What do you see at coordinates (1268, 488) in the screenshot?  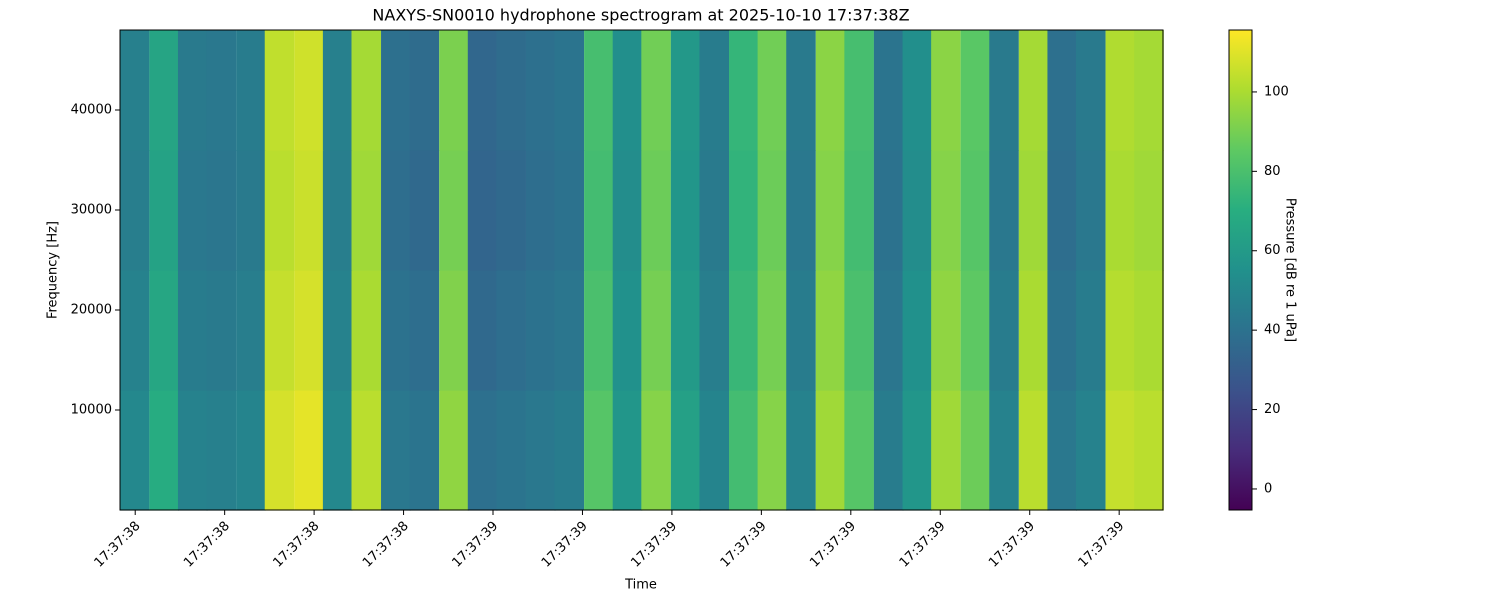 I see `colorbar-tick-label: 0` at bounding box center [1268, 488].